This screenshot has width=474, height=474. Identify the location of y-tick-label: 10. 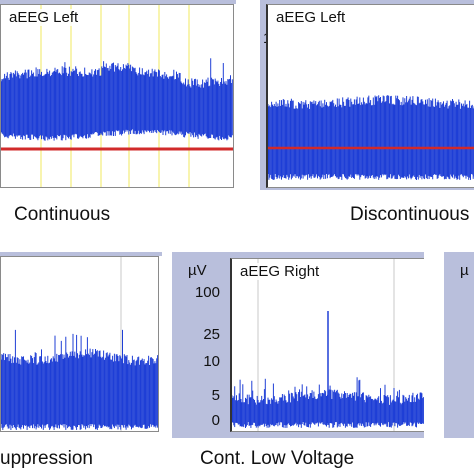
(211, 361).